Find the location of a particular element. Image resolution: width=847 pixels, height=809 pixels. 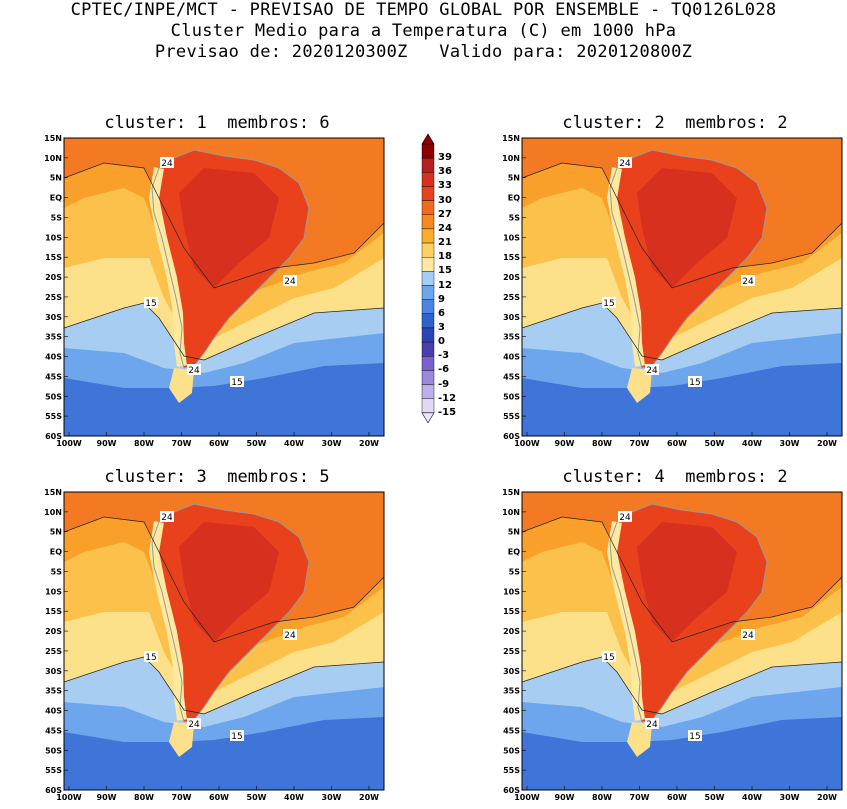

lon-tick-label: 20W is located at coordinates (827, 797).